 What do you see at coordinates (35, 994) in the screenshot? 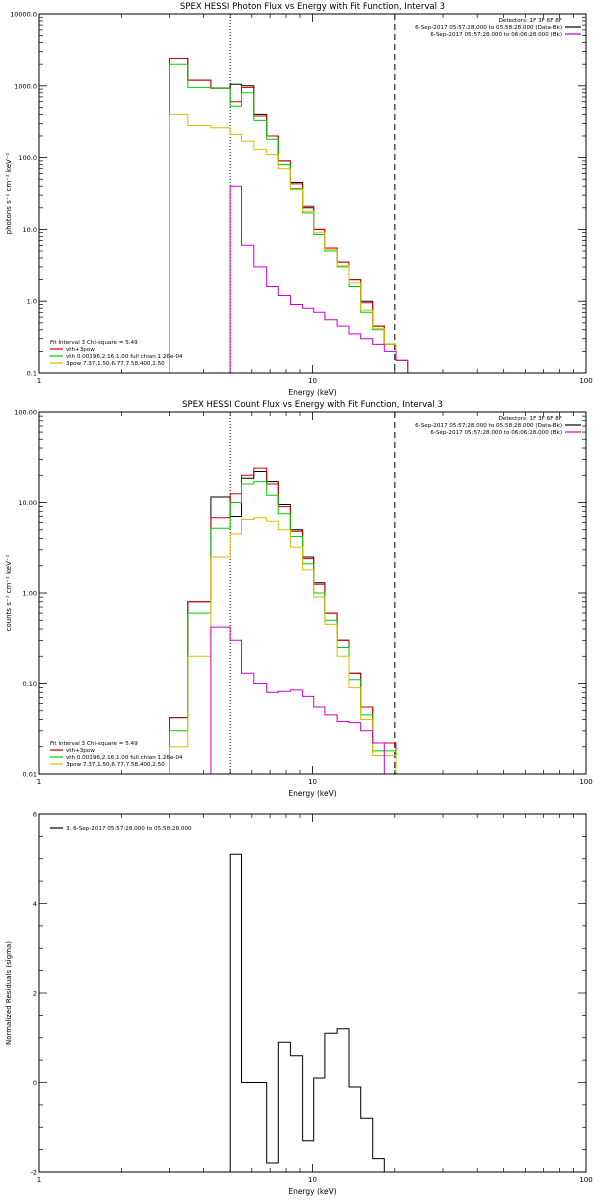
I see `y-tick-label: 2` at bounding box center [35, 994].